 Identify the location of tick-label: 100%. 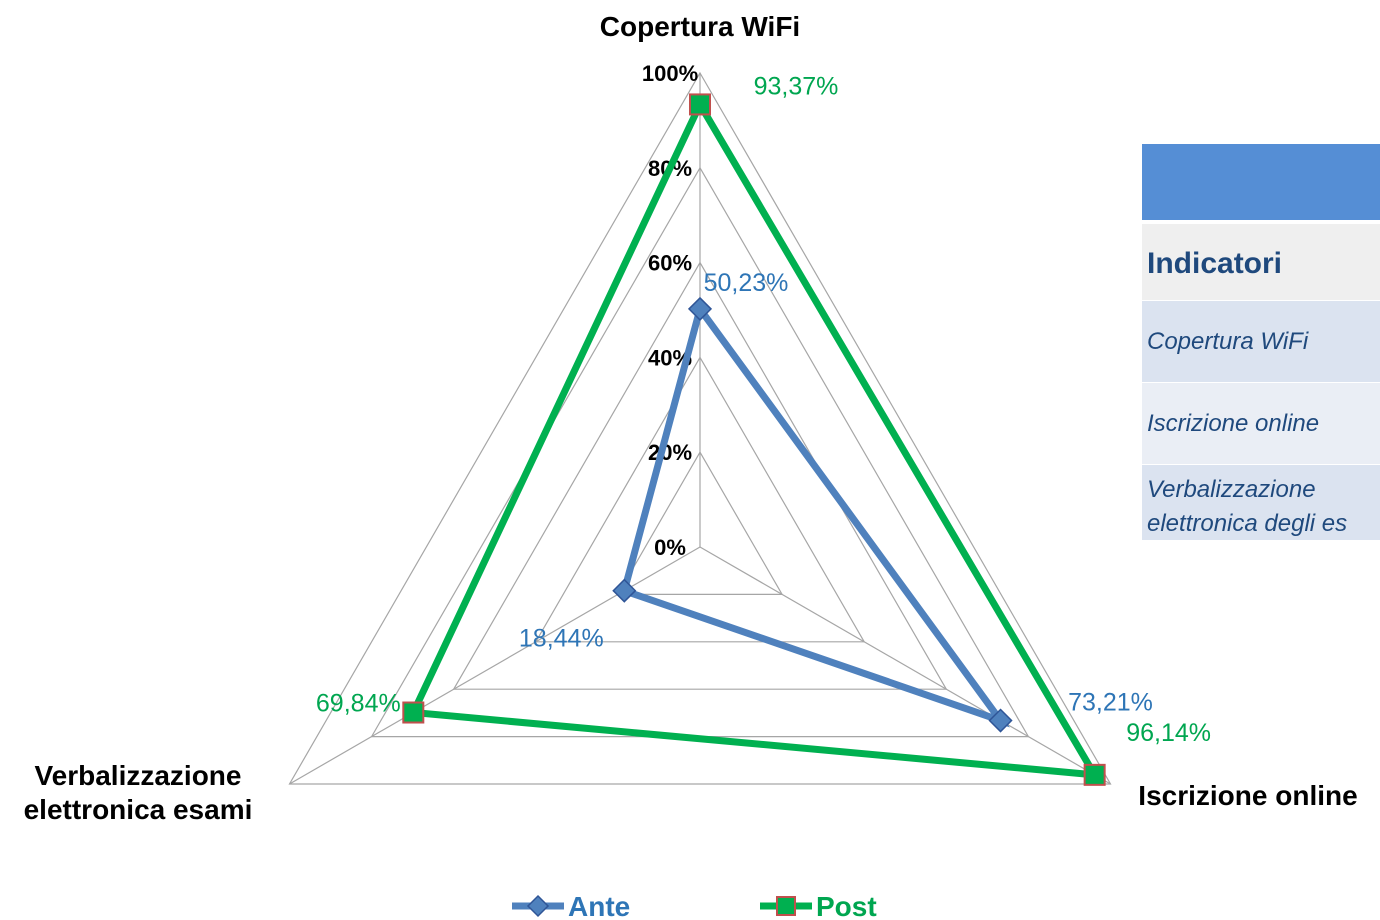
(670, 73).